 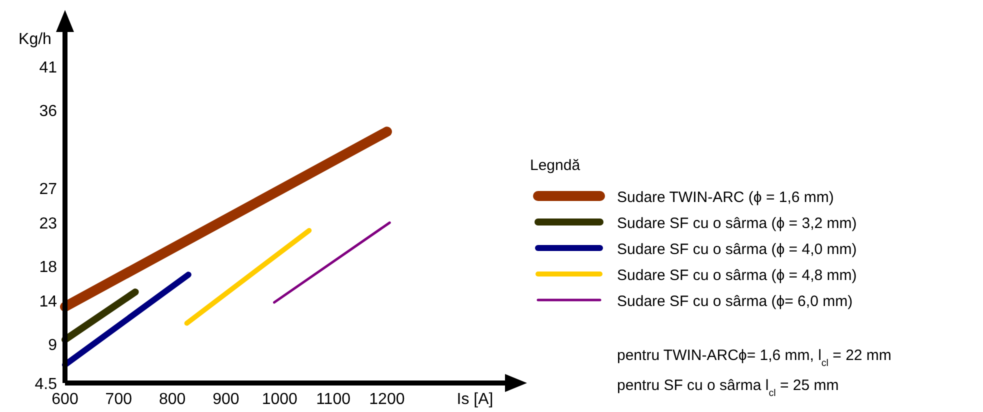 What do you see at coordinates (35, 39) in the screenshot?
I see `y-axis-title: Kg/h` at bounding box center [35, 39].